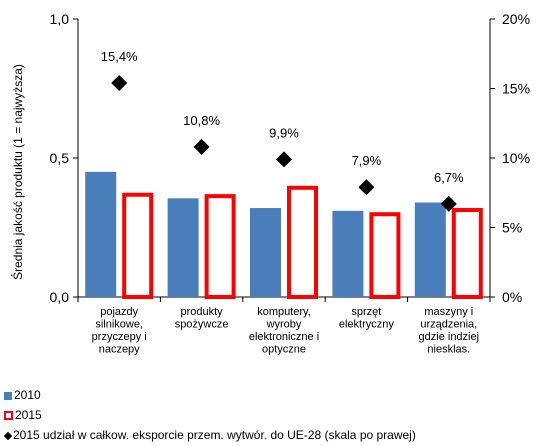 Image resolution: width=545 pixels, height=446 pixels. I want to click on right-tick-label: 5%, so click(512, 228).